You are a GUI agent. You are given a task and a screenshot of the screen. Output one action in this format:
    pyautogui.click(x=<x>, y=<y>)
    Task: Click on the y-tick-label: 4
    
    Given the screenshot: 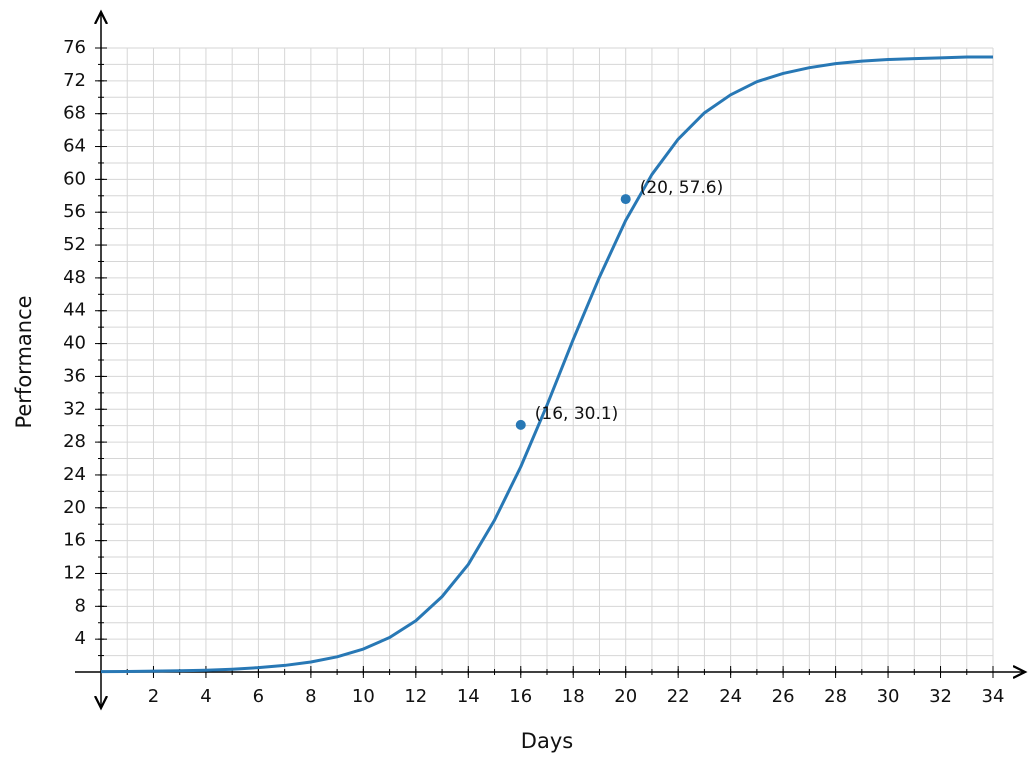 What is the action you would take?
    pyautogui.click(x=80, y=638)
    